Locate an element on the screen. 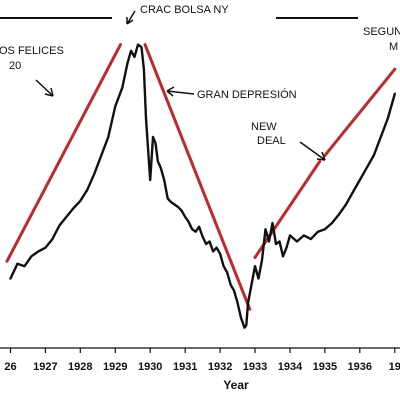  arrow-gran-depresion is located at coordinates (180, 91).